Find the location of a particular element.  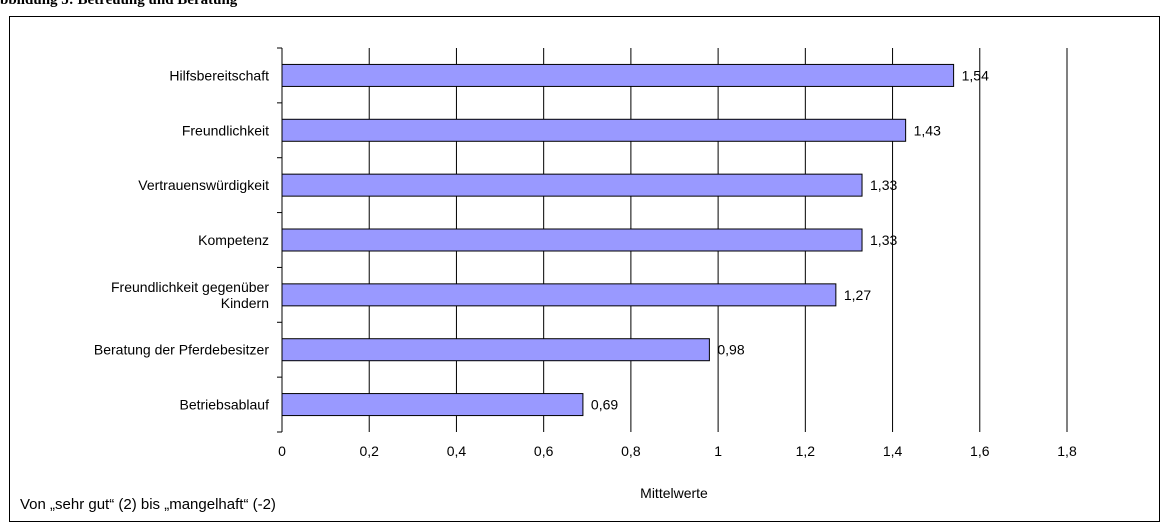

category-label: Beratung der Pferdebesitzer is located at coordinates (181, 350).